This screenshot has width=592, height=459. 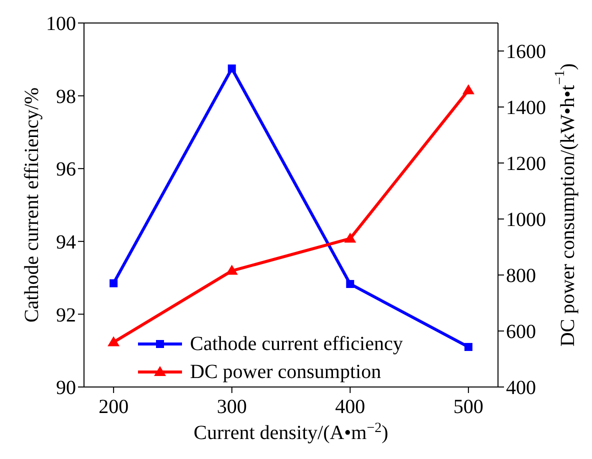 What do you see at coordinates (231, 407) in the screenshot?
I see `x-tick-label: 300` at bounding box center [231, 407].